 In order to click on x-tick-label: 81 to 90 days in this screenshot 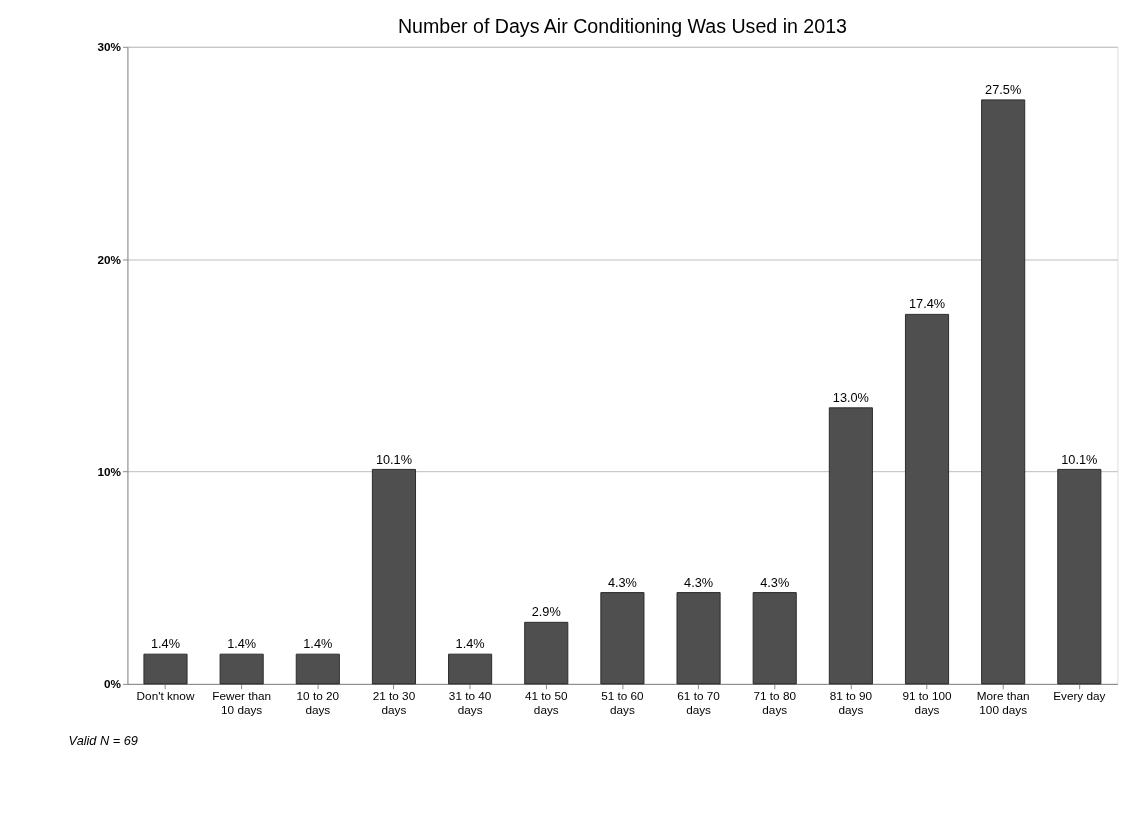, I will do `click(851, 702)`.